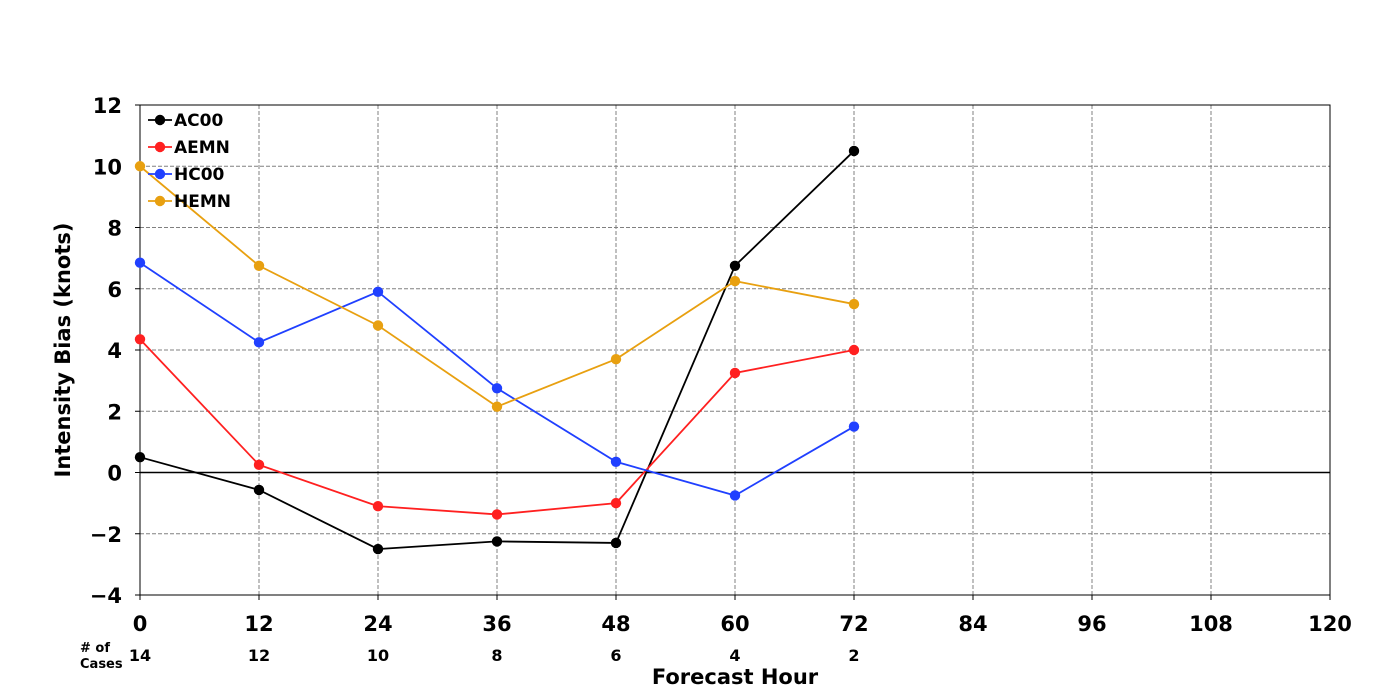 This screenshot has width=1400, height=700. I want to click on x-tick-label: 48, so click(615, 624).